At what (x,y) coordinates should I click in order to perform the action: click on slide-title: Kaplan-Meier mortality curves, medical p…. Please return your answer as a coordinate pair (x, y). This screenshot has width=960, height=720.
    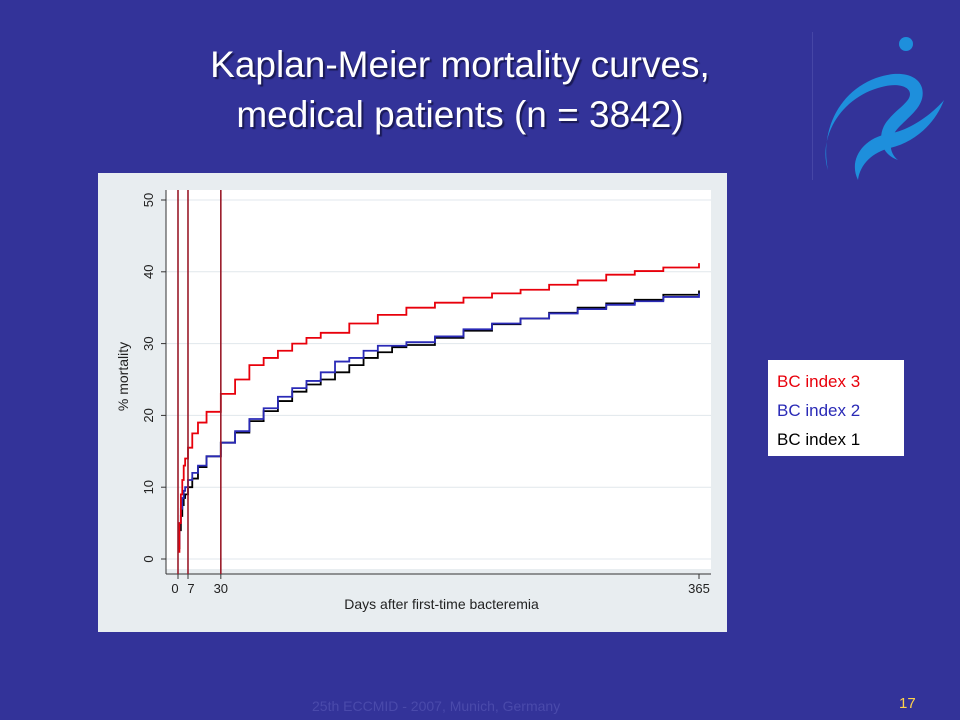
    Looking at the image, I should click on (460, 90).